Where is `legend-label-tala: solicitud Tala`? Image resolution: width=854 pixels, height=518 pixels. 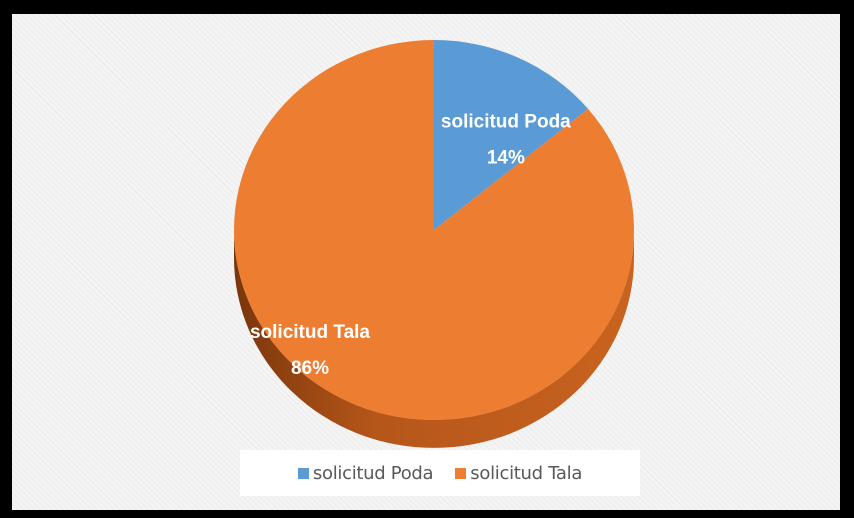
legend-label-tala: solicitud Tala is located at coordinates (526, 473).